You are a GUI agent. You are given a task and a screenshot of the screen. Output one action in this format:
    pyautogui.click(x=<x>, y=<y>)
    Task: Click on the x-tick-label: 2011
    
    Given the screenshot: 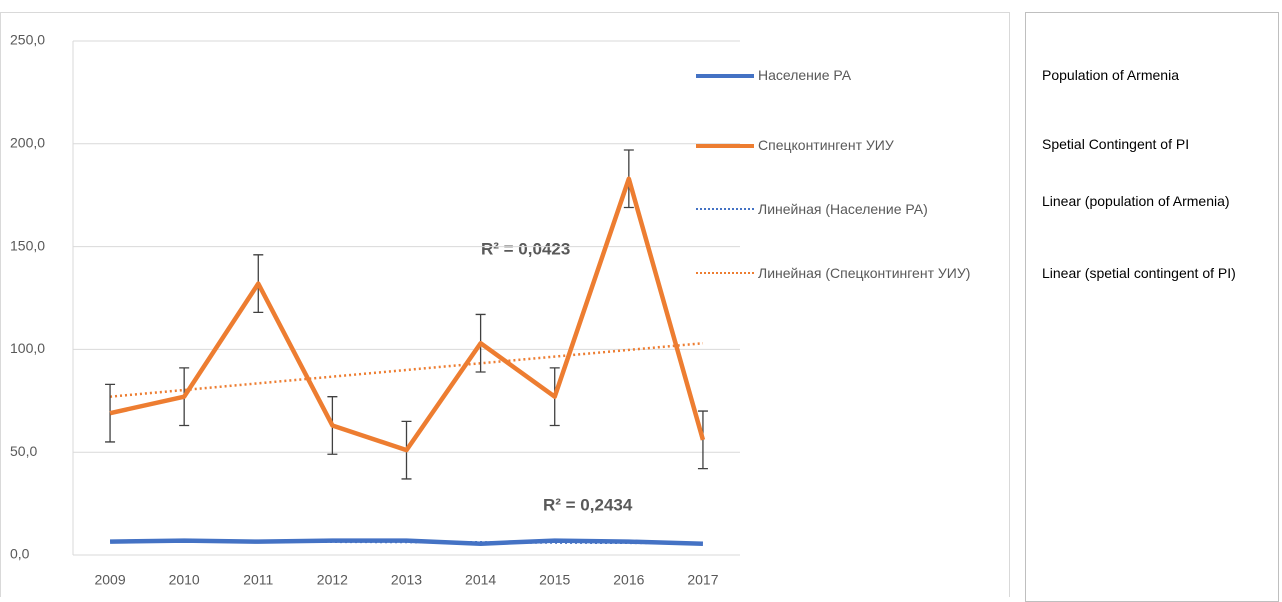 What is the action you would take?
    pyautogui.click(x=258, y=580)
    